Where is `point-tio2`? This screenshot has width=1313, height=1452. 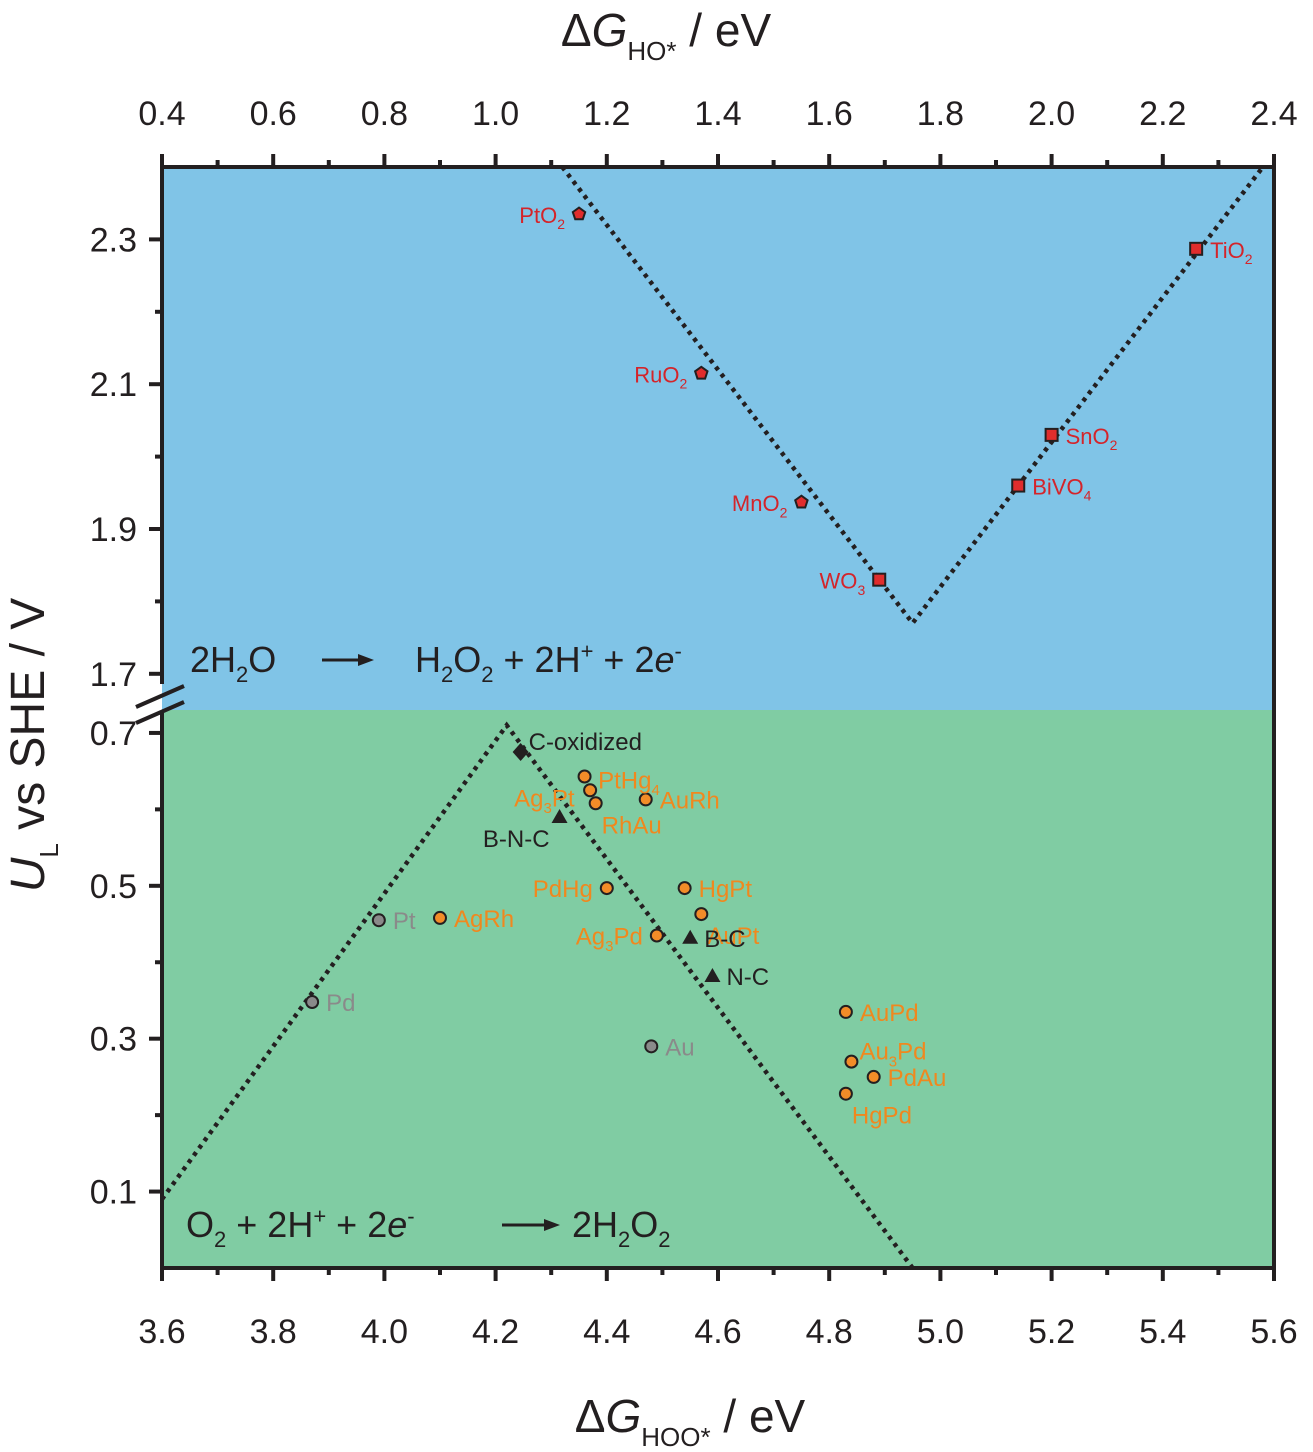
point-tio2 is located at coordinates (1196, 248).